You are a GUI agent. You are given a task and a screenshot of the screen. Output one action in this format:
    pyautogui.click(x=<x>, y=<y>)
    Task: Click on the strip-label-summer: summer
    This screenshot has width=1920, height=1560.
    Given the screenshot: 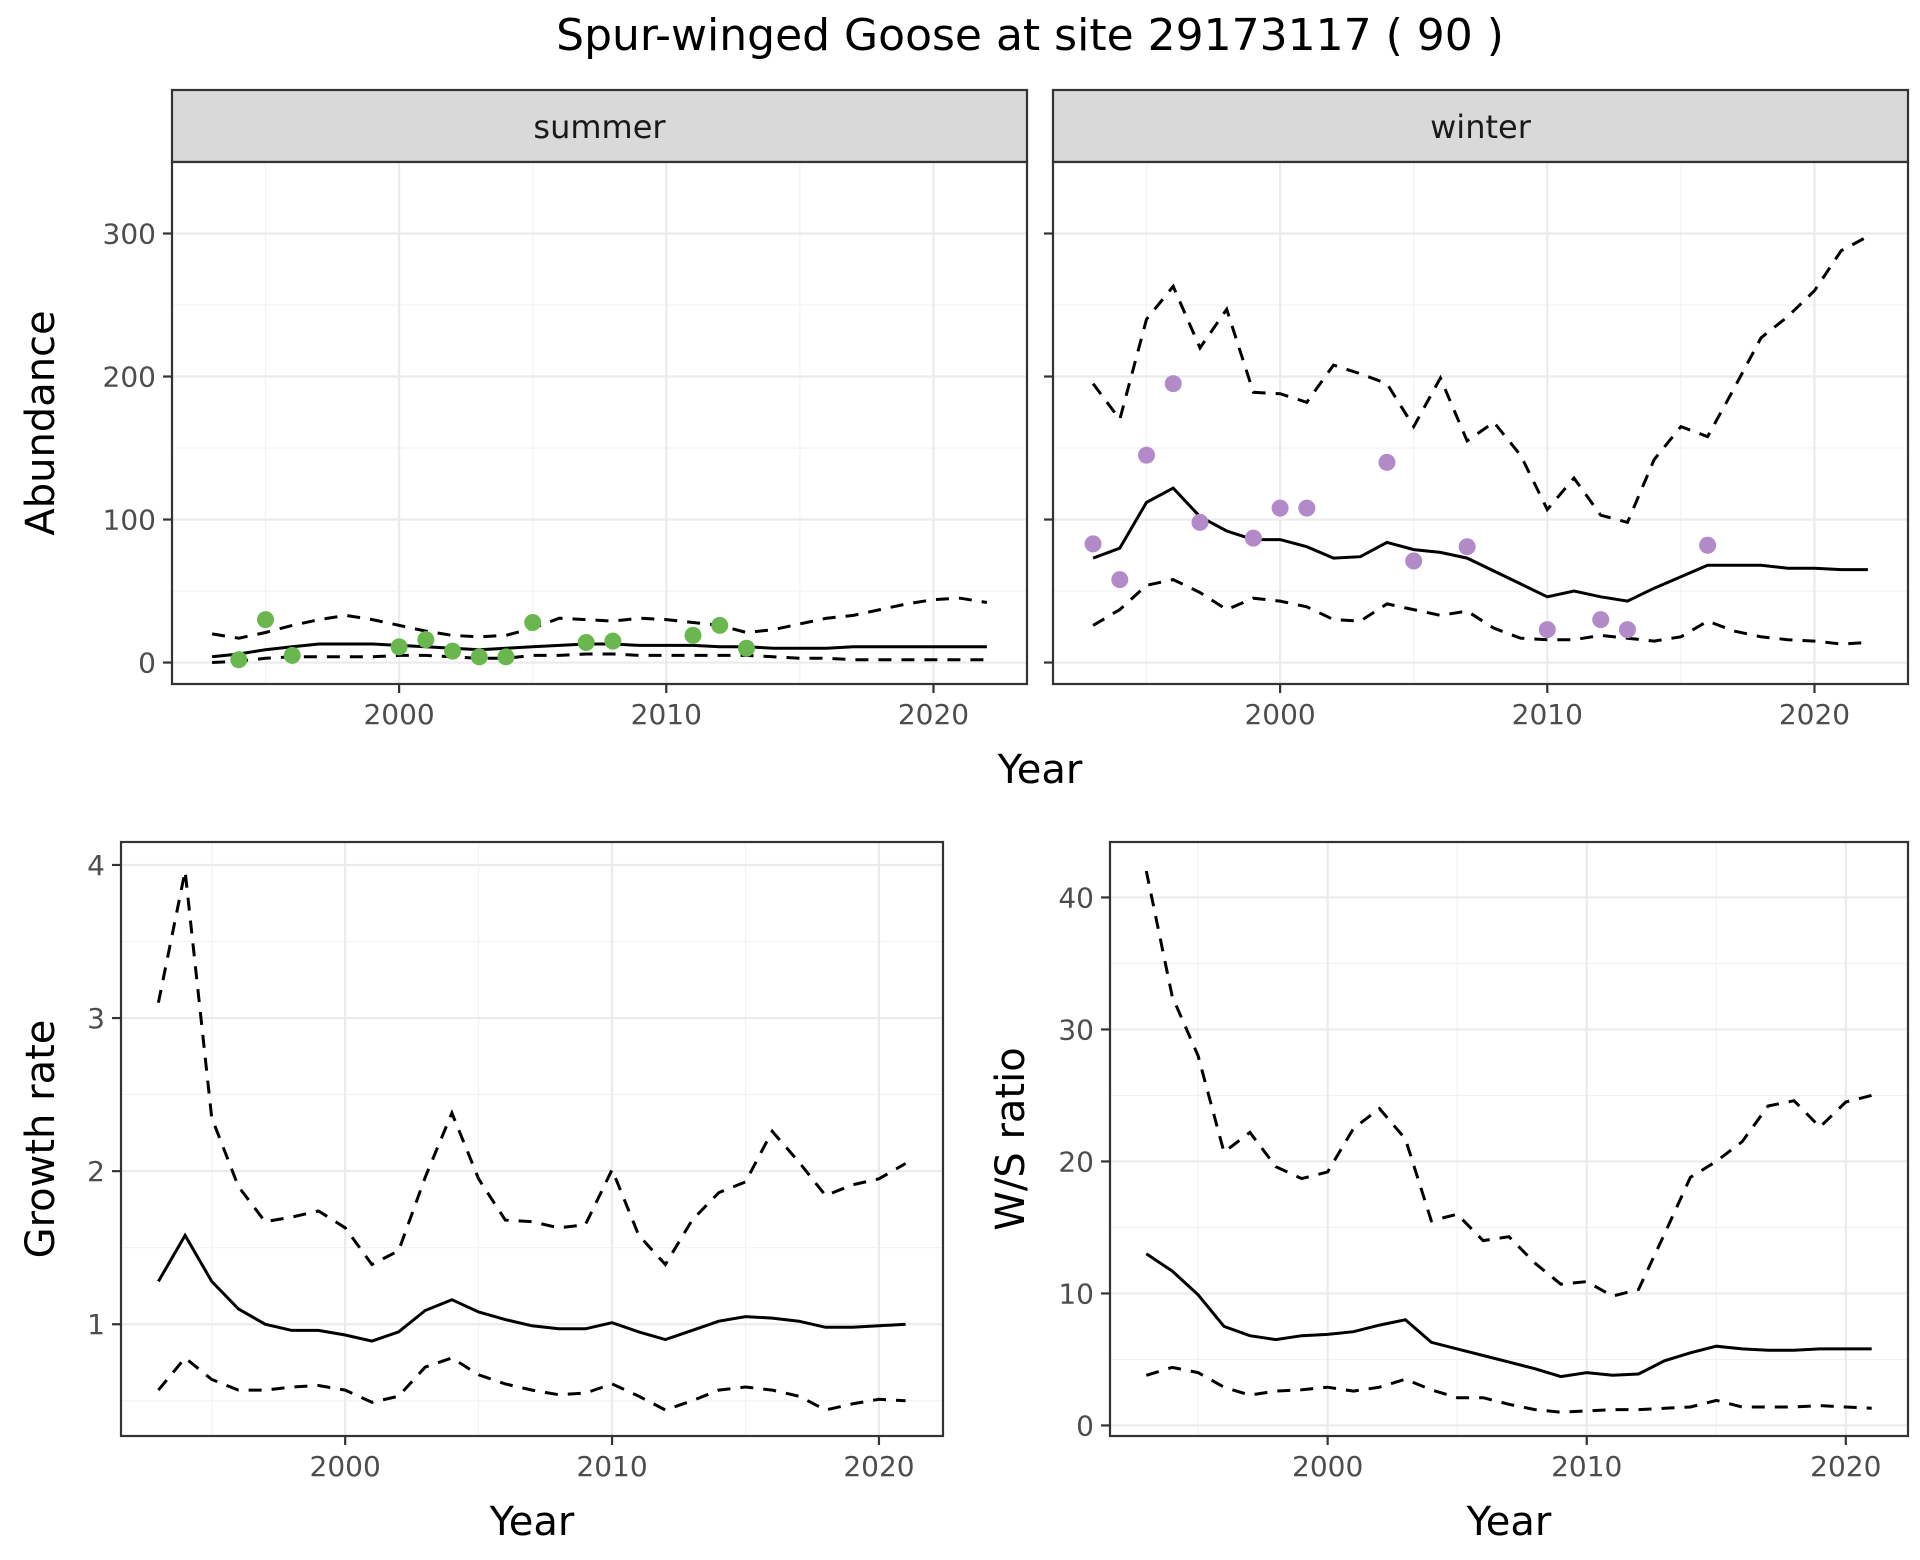 What is the action you would take?
    pyautogui.click(x=599, y=127)
    